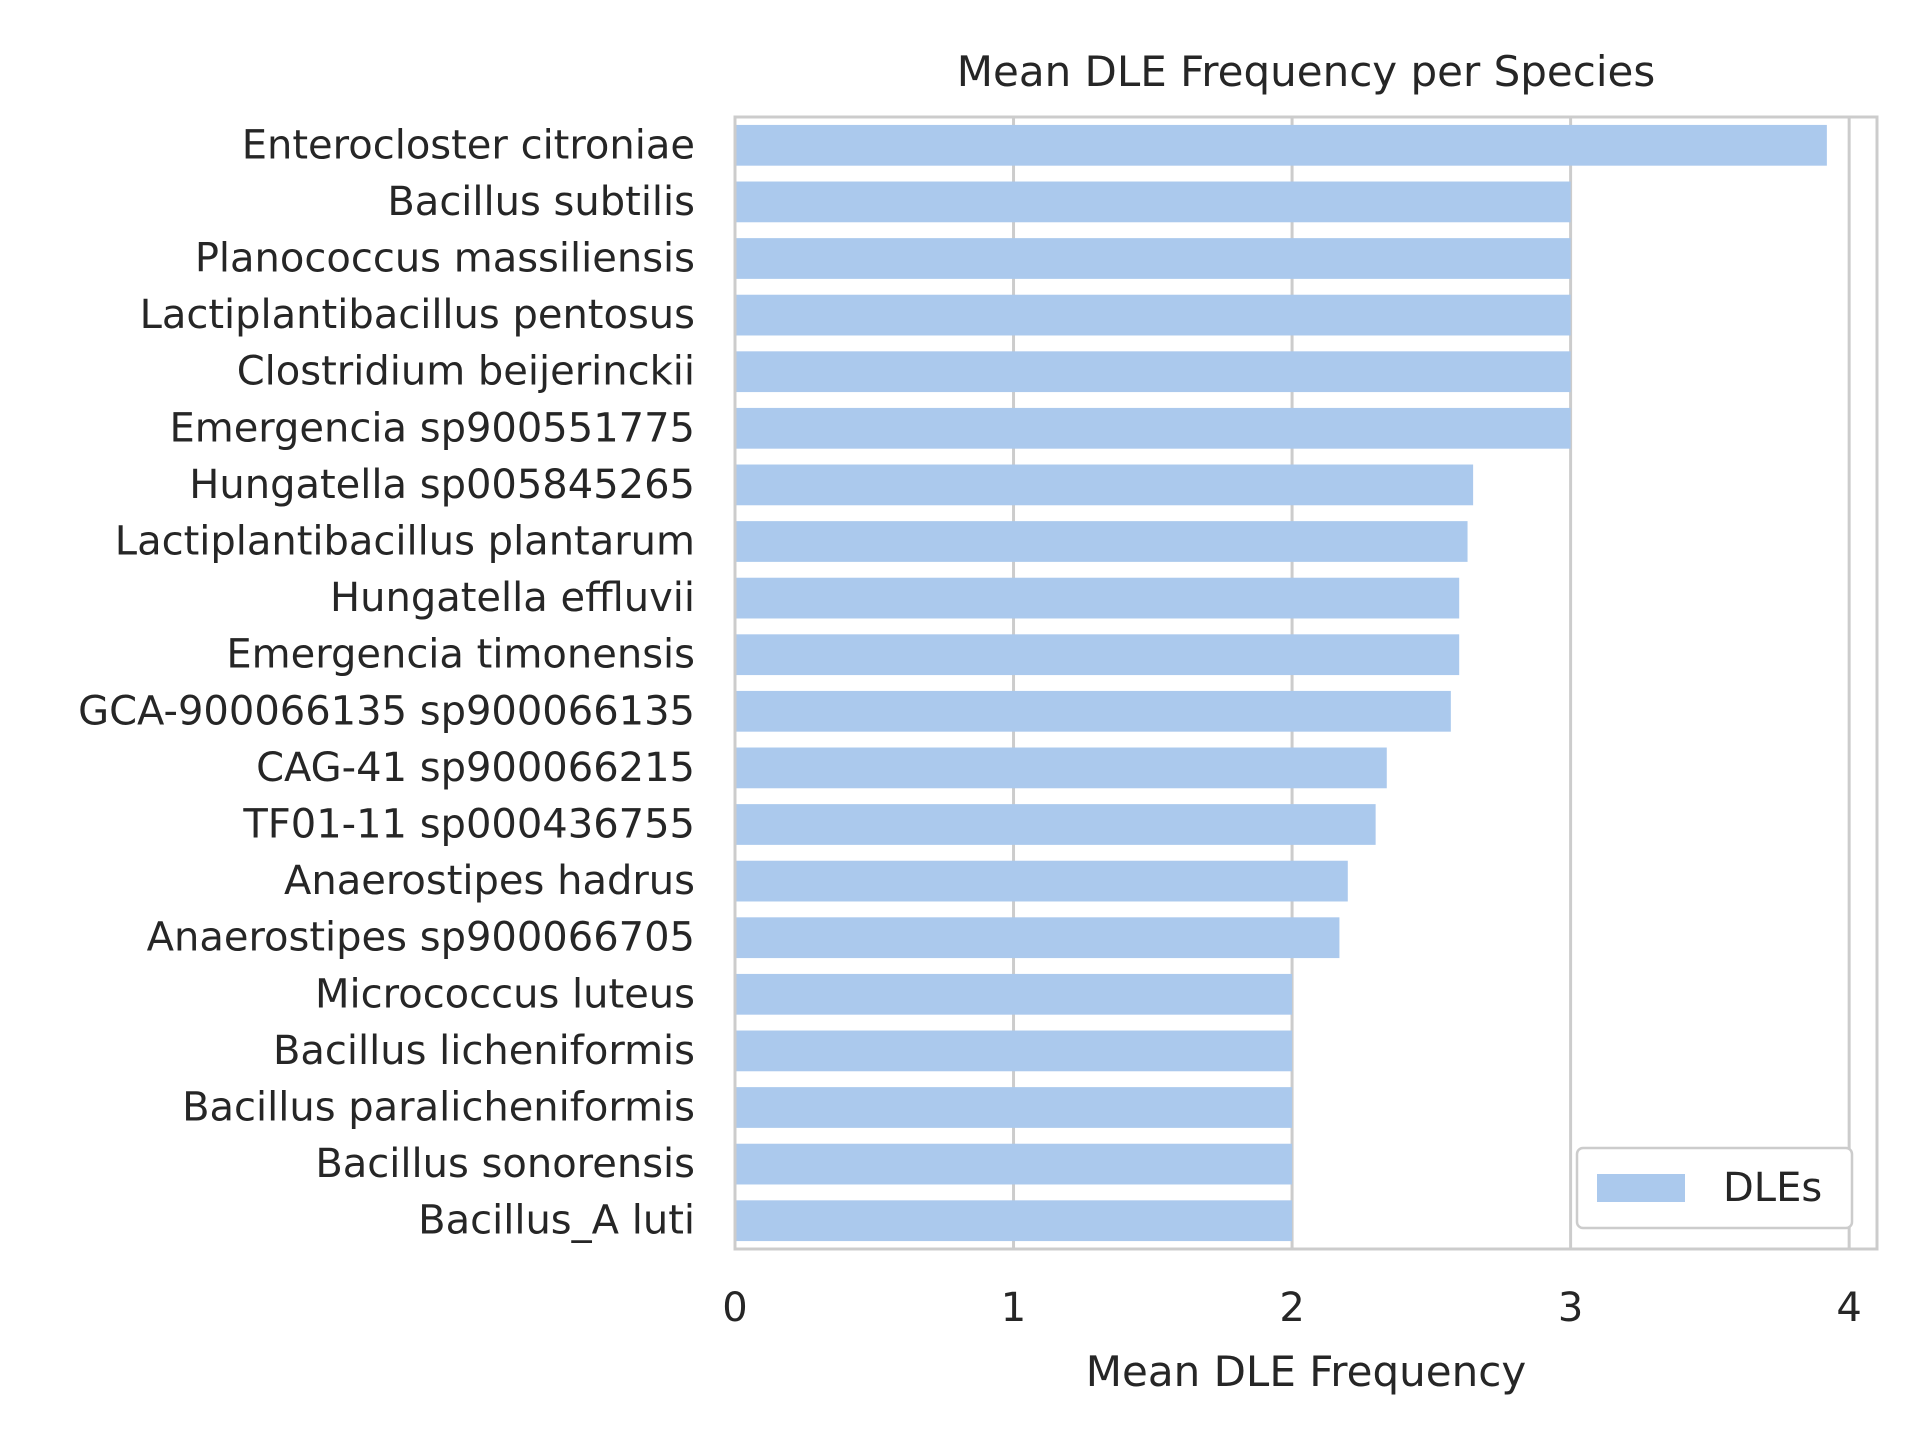 The image size is (1920, 1440). Describe the element at coordinates (432, 428) in the screenshot. I see `y-tick-label: Emergencia sp900551775` at that location.